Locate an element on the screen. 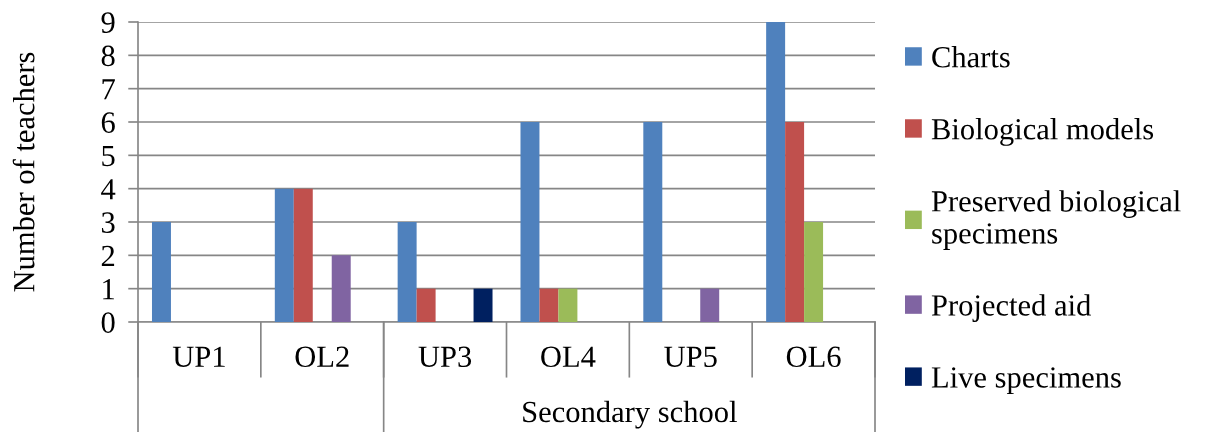 This screenshot has height=432, width=1220. y-tick-label: 7 is located at coordinates (108, 89).